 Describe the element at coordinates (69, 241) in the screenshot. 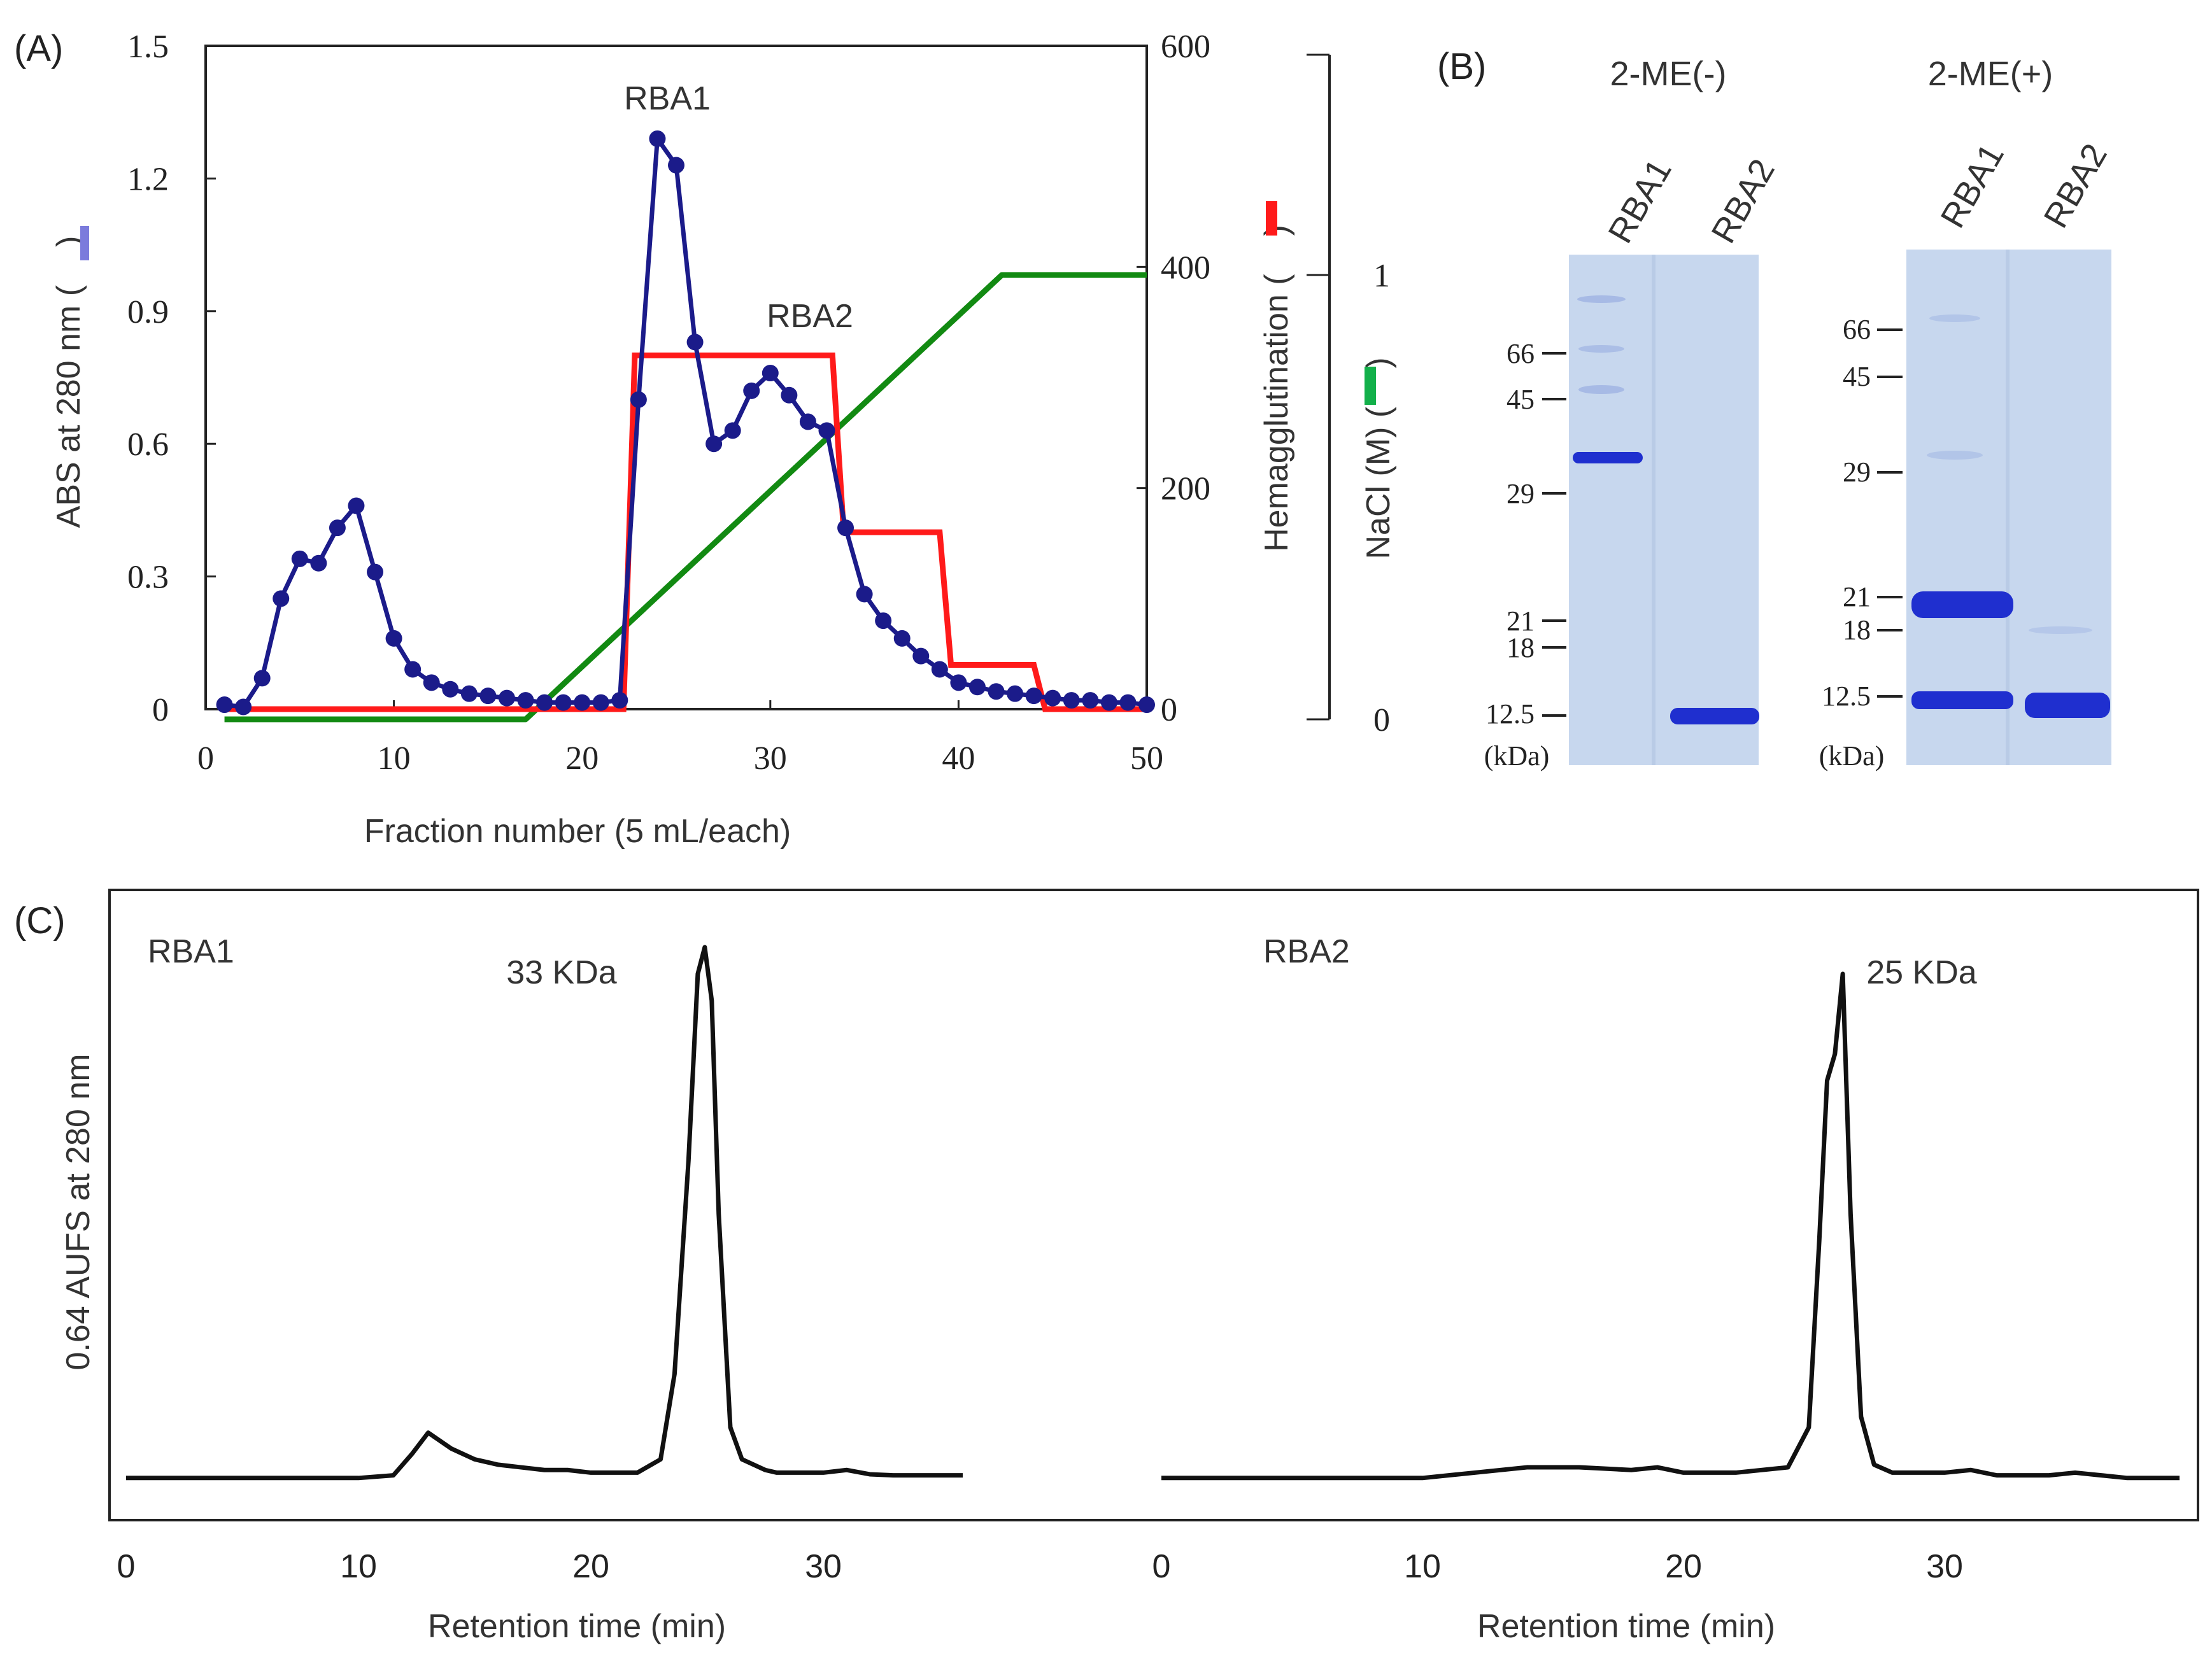

I see `abs-label-close: )` at that location.